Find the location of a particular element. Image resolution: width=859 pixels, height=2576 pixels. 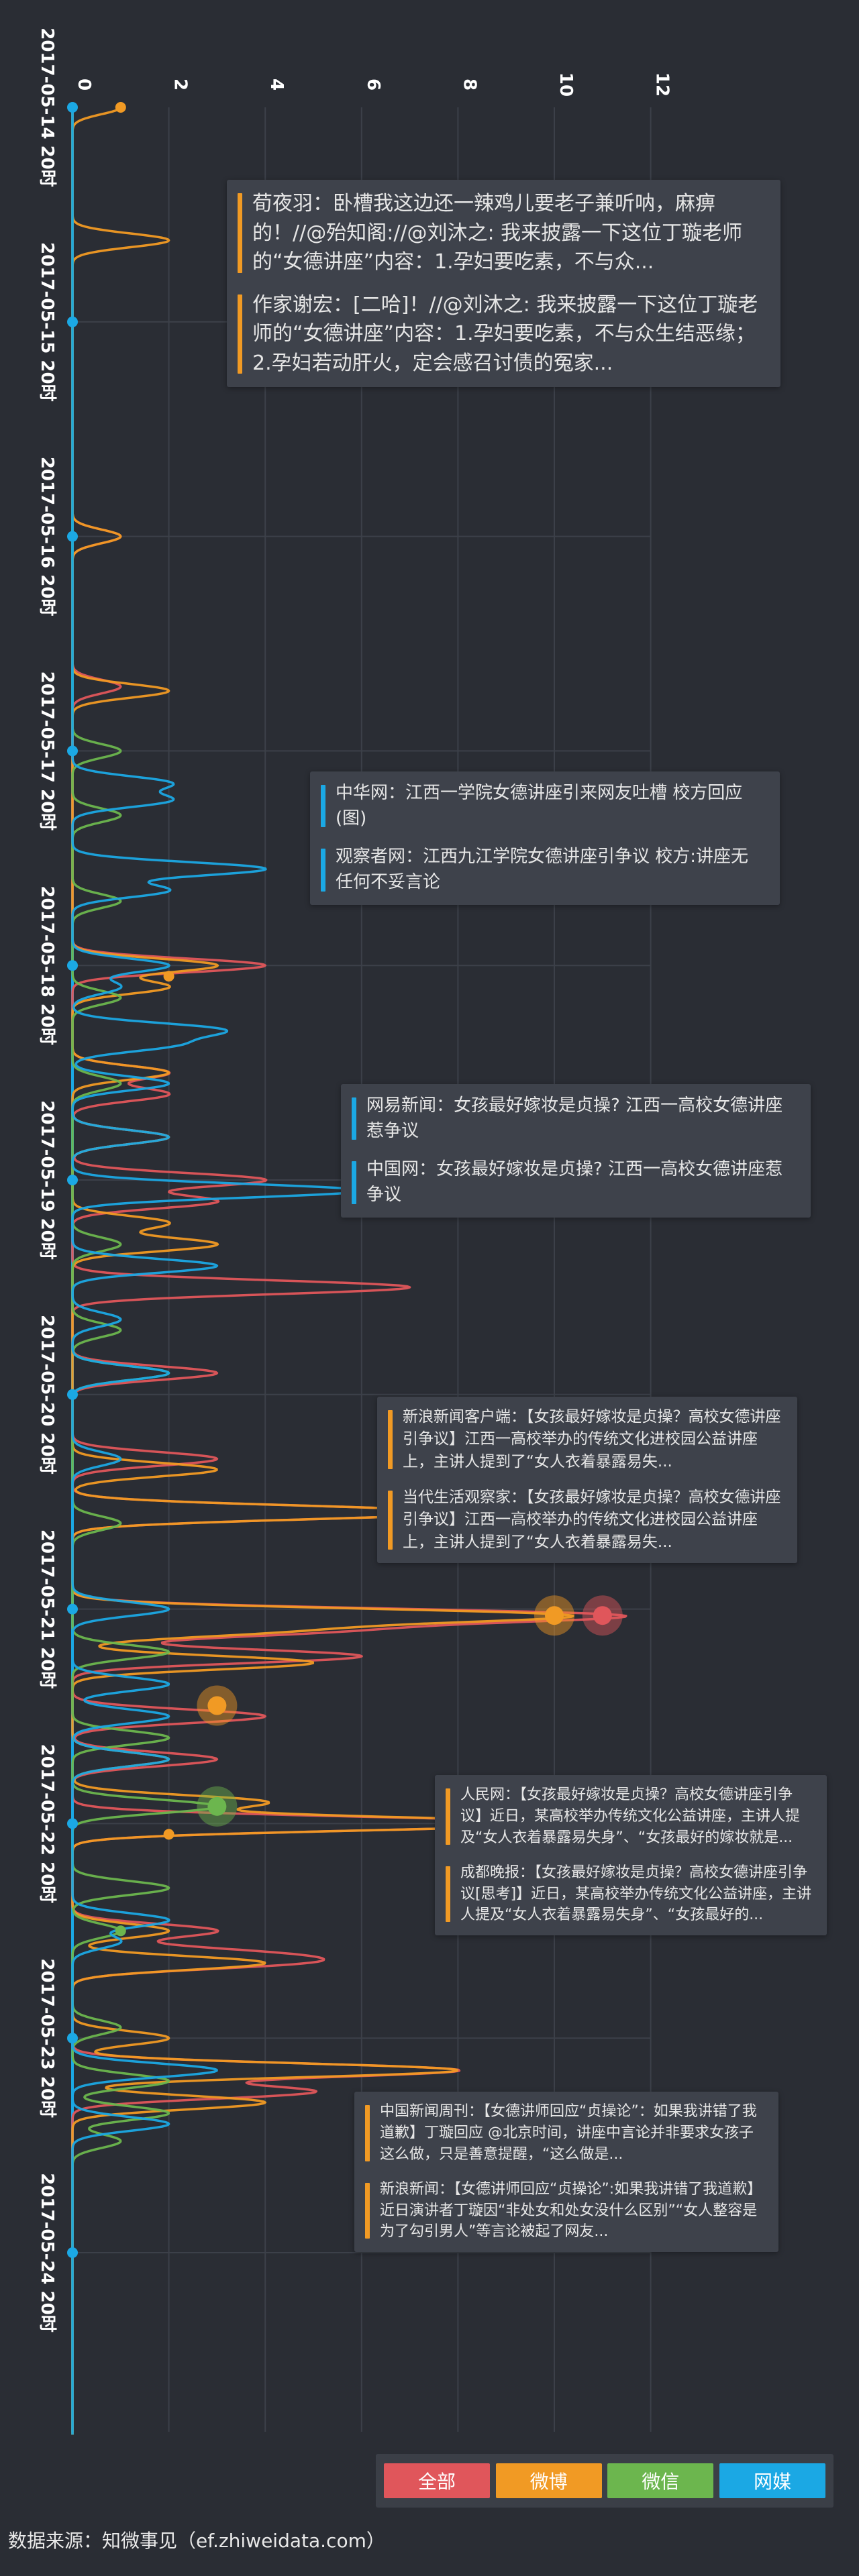

annotation-text: 中国网：女孩最好嫁妆是贞操? 江西一高校女德讲座惹争议 is located at coordinates (575, 1182).